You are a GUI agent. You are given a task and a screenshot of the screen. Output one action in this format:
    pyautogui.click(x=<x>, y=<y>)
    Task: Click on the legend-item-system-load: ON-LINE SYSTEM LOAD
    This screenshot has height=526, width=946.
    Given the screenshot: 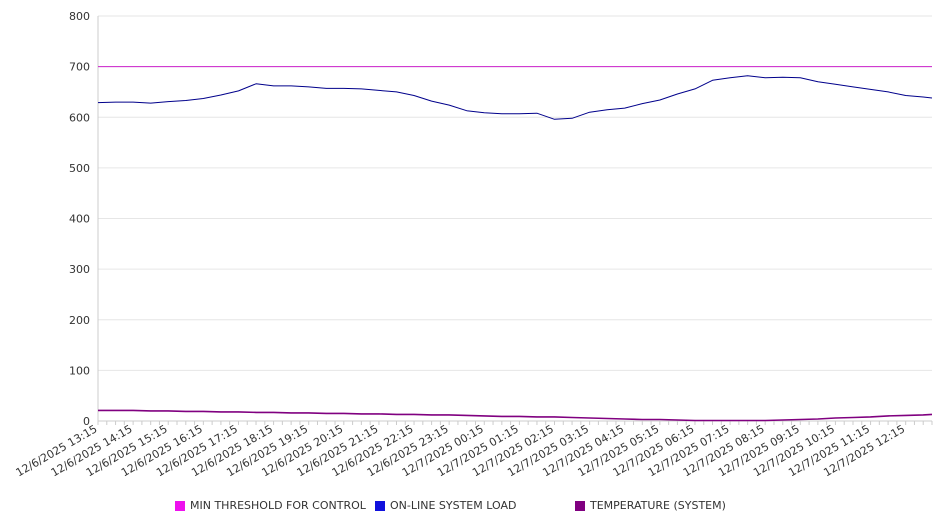 What is the action you would take?
    pyautogui.click(x=445, y=505)
    